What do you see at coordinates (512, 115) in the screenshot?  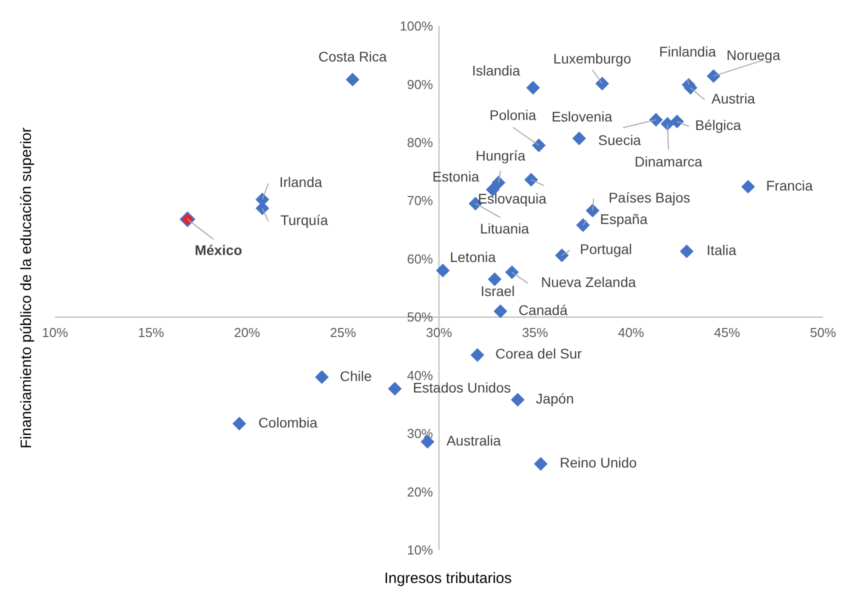 I see `annotation: Polonia` at bounding box center [512, 115].